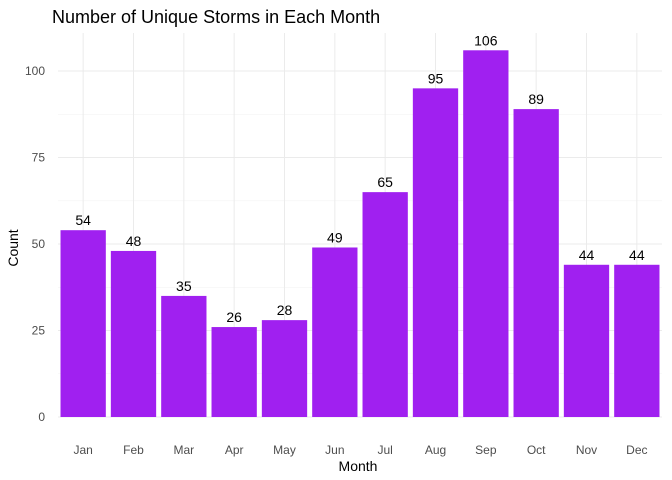 Image resolution: width=672 pixels, height=480 pixels. What do you see at coordinates (39, 244) in the screenshot?
I see `y-tick-label: 50` at bounding box center [39, 244].